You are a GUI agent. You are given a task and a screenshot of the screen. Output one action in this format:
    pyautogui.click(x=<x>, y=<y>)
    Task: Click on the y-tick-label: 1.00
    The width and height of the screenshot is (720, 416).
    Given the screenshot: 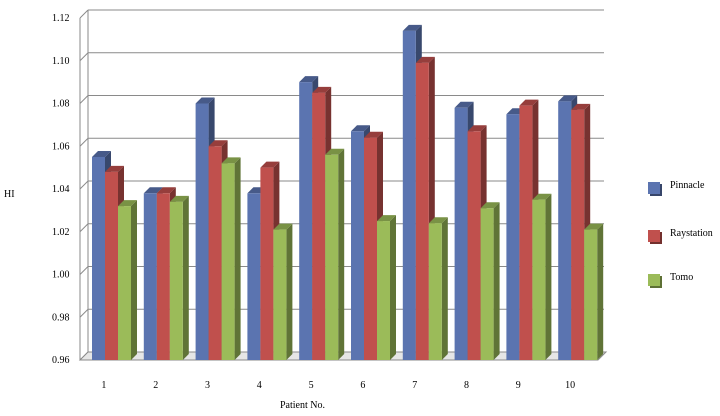 What is the action you would take?
    pyautogui.click(x=61, y=275)
    